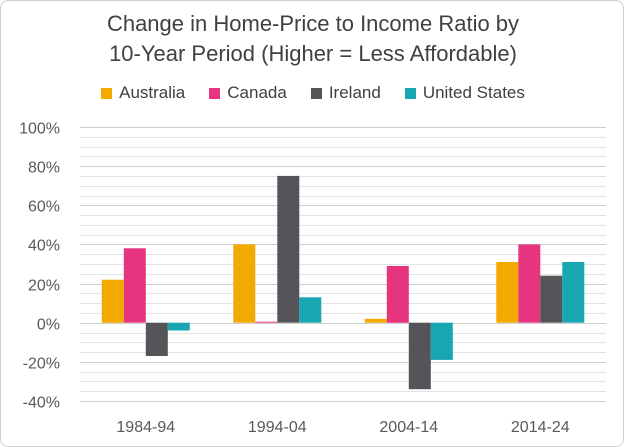 The width and height of the screenshot is (624, 447). What do you see at coordinates (316, 93) in the screenshot?
I see `legend-swatch-ireland` at bounding box center [316, 93].